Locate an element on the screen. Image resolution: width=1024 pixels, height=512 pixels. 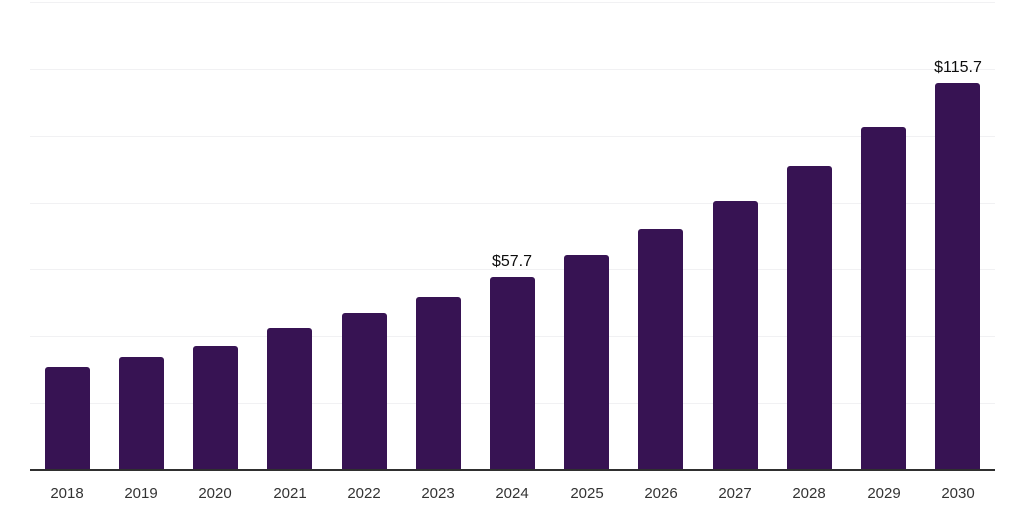
bar-2023 is located at coordinates (438, 383).